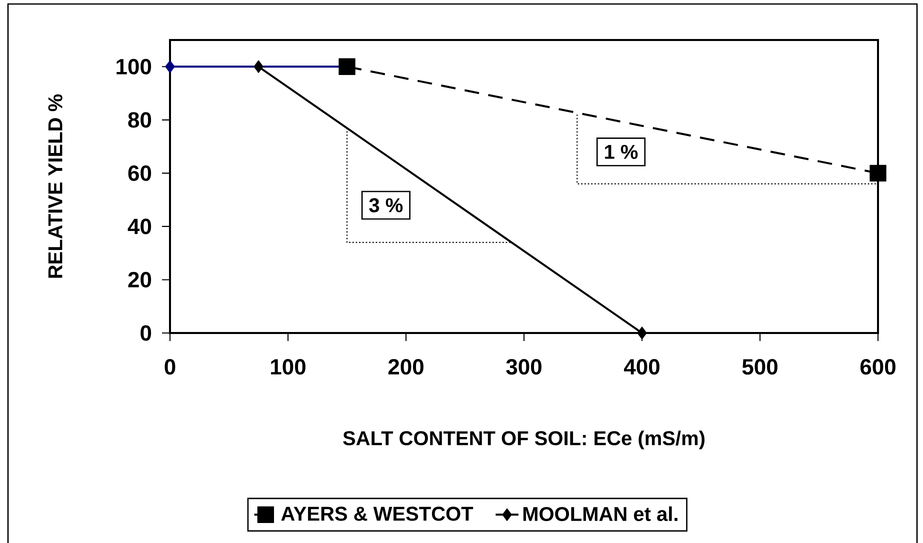 Image resolution: width=923 pixels, height=543 pixels. What do you see at coordinates (523, 440) in the screenshot?
I see `x-axis-title: SALT CONTENT OF SOIL: ECe (mS/m)` at bounding box center [523, 440].